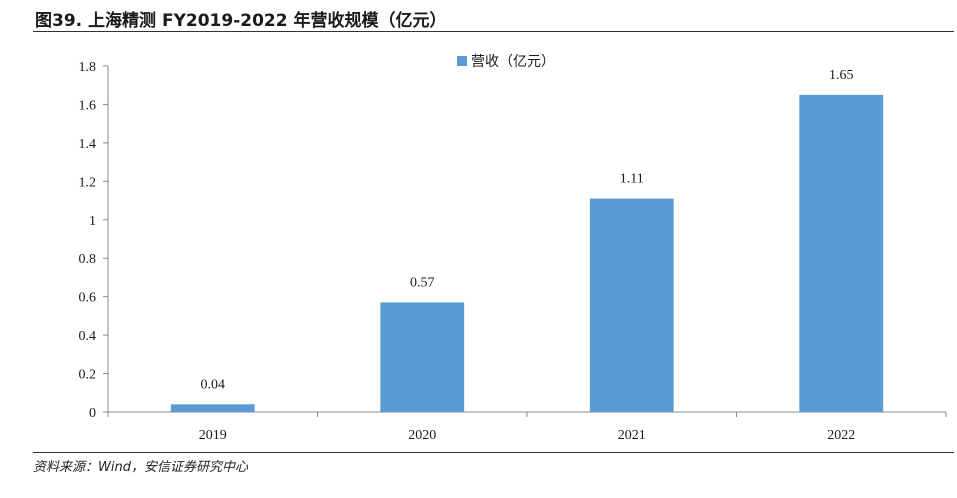 Image resolution: width=957 pixels, height=498 pixels. I want to click on y-tick-label: 0.2, so click(88, 375).